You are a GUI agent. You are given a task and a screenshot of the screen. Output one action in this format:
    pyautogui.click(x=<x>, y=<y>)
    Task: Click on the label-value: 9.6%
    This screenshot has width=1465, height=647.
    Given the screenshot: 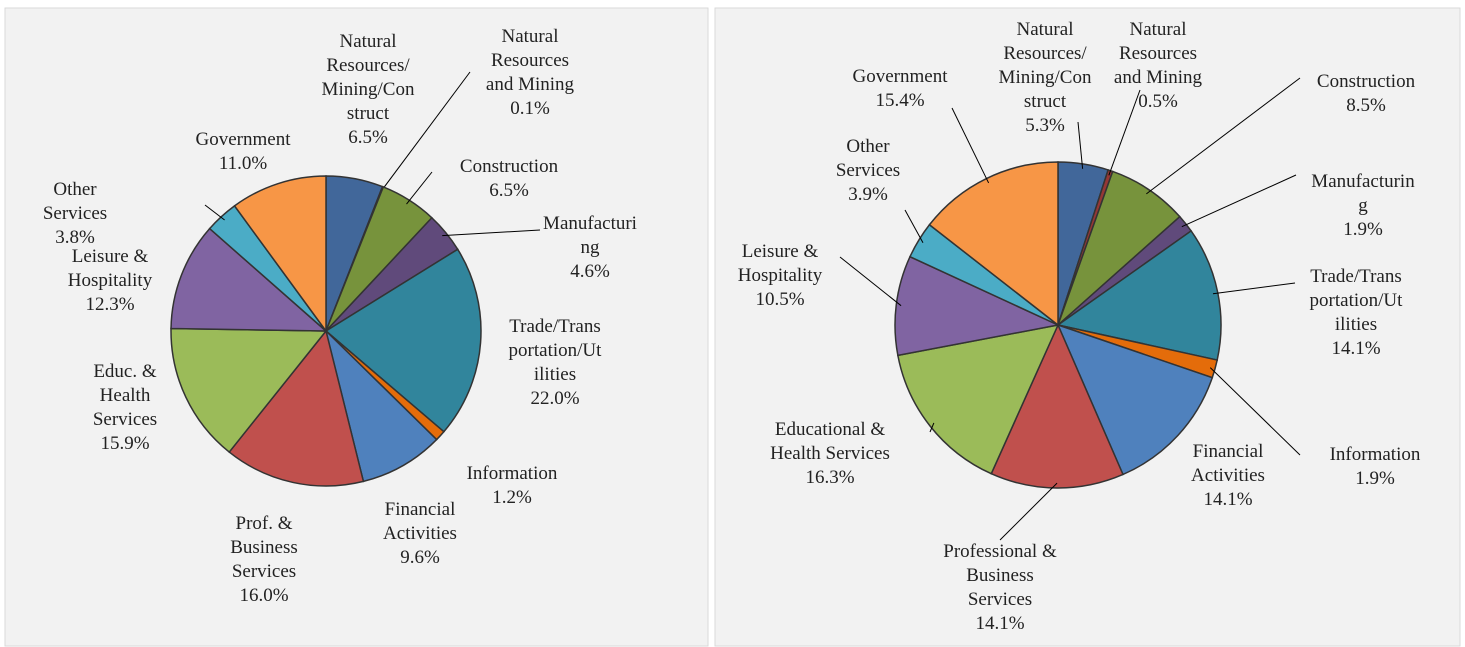 What is the action you would take?
    pyautogui.click(x=420, y=557)
    